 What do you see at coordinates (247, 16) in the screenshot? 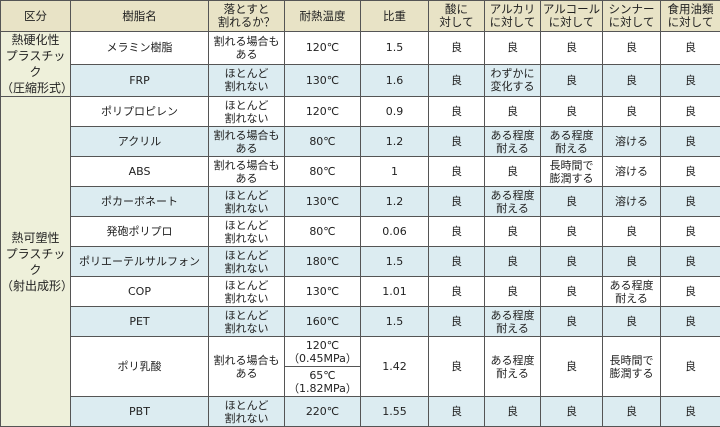
I see `header-drop-breakage: 落とすと 割れるか？` at bounding box center [247, 16].